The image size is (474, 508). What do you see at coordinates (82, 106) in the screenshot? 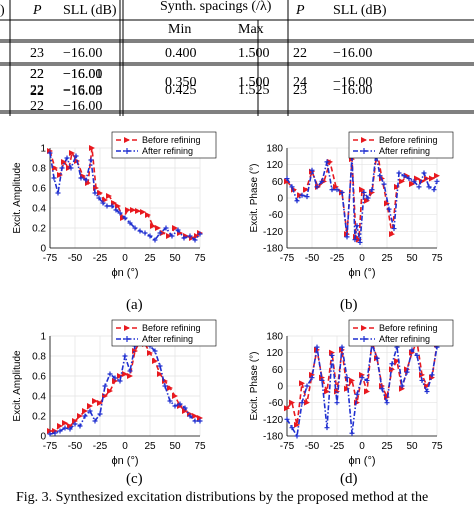
I see `r3-sll-c: −16.00` at bounding box center [82, 106].